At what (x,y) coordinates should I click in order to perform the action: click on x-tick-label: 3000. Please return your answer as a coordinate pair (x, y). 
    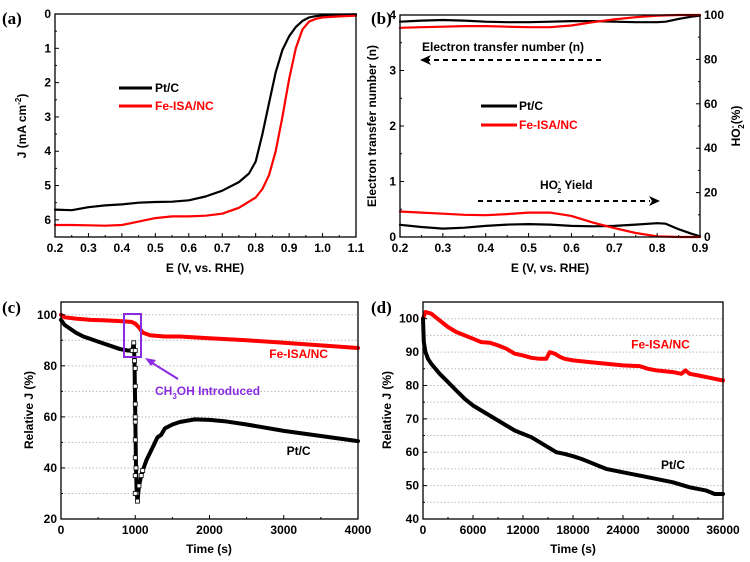
    Looking at the image, I should click on (283, 530).